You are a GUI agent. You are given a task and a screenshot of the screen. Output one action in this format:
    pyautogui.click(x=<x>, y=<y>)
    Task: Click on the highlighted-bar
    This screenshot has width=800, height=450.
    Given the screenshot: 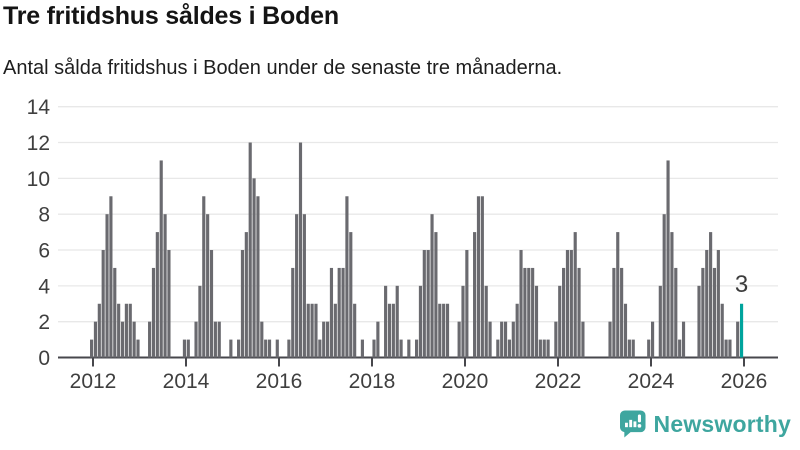 What is the action you would take?
    pyautogui.click(x=741, y=330)
    